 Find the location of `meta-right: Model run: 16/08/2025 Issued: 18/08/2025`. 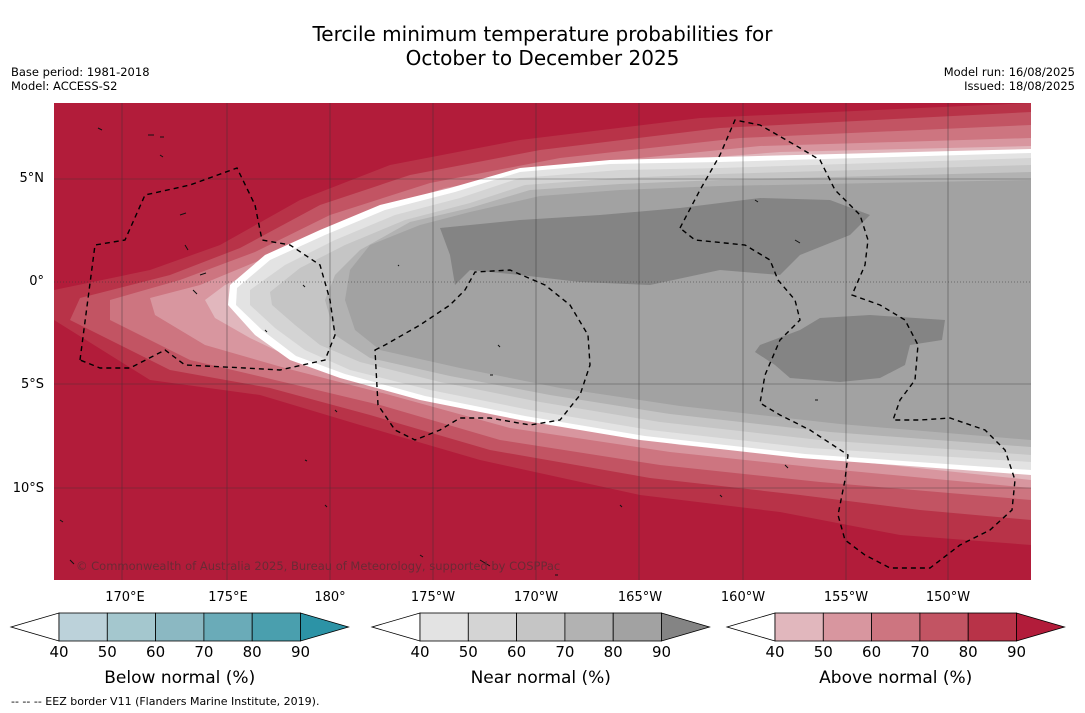

meta-right: Model run: 16/08/2025 Issued: 18/08/2025 is located at coordinates (1009, 79).